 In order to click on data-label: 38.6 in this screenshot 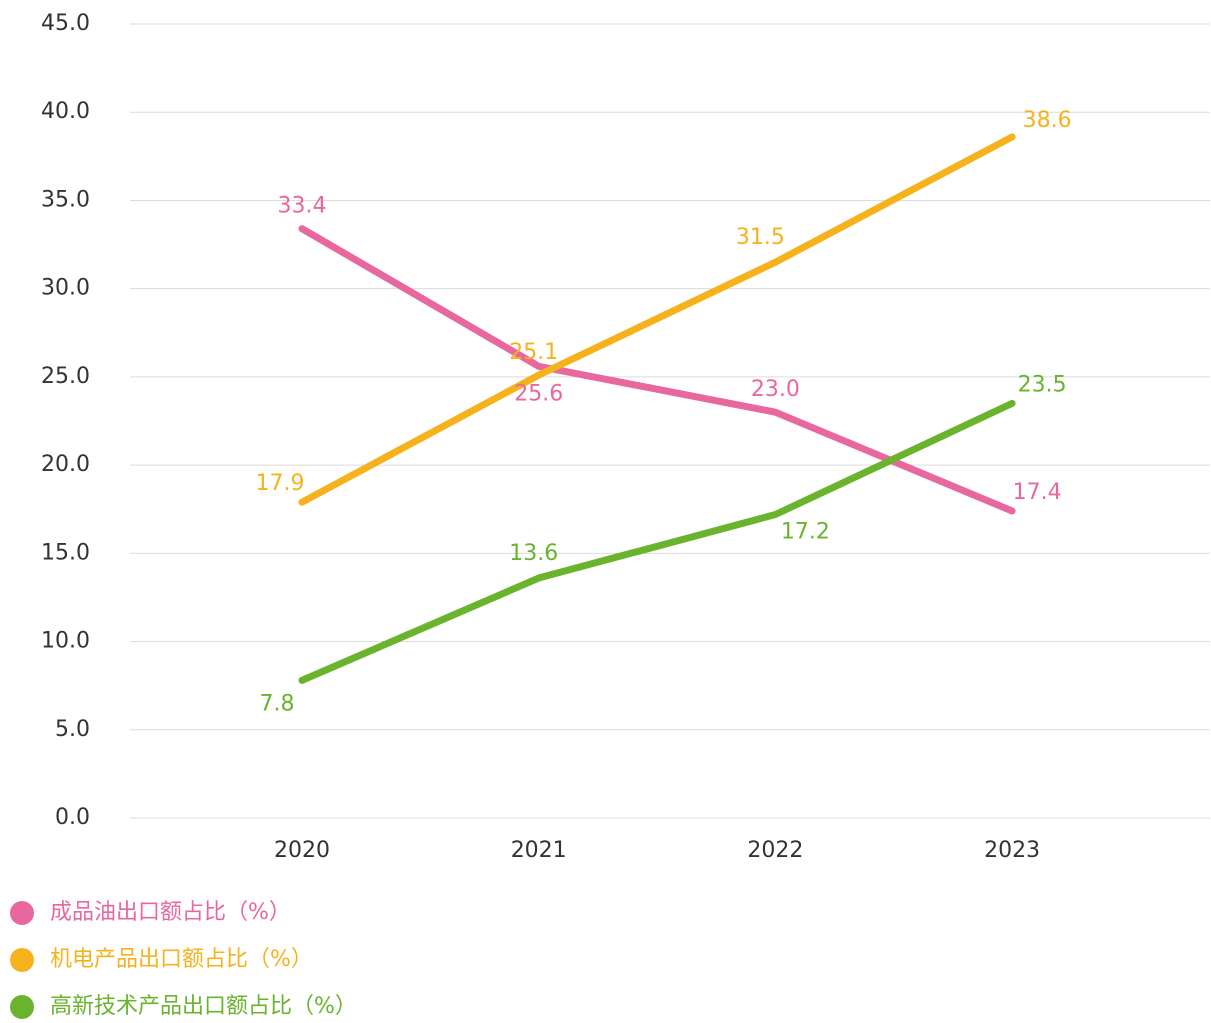, I will do `click(1047, 120)`.